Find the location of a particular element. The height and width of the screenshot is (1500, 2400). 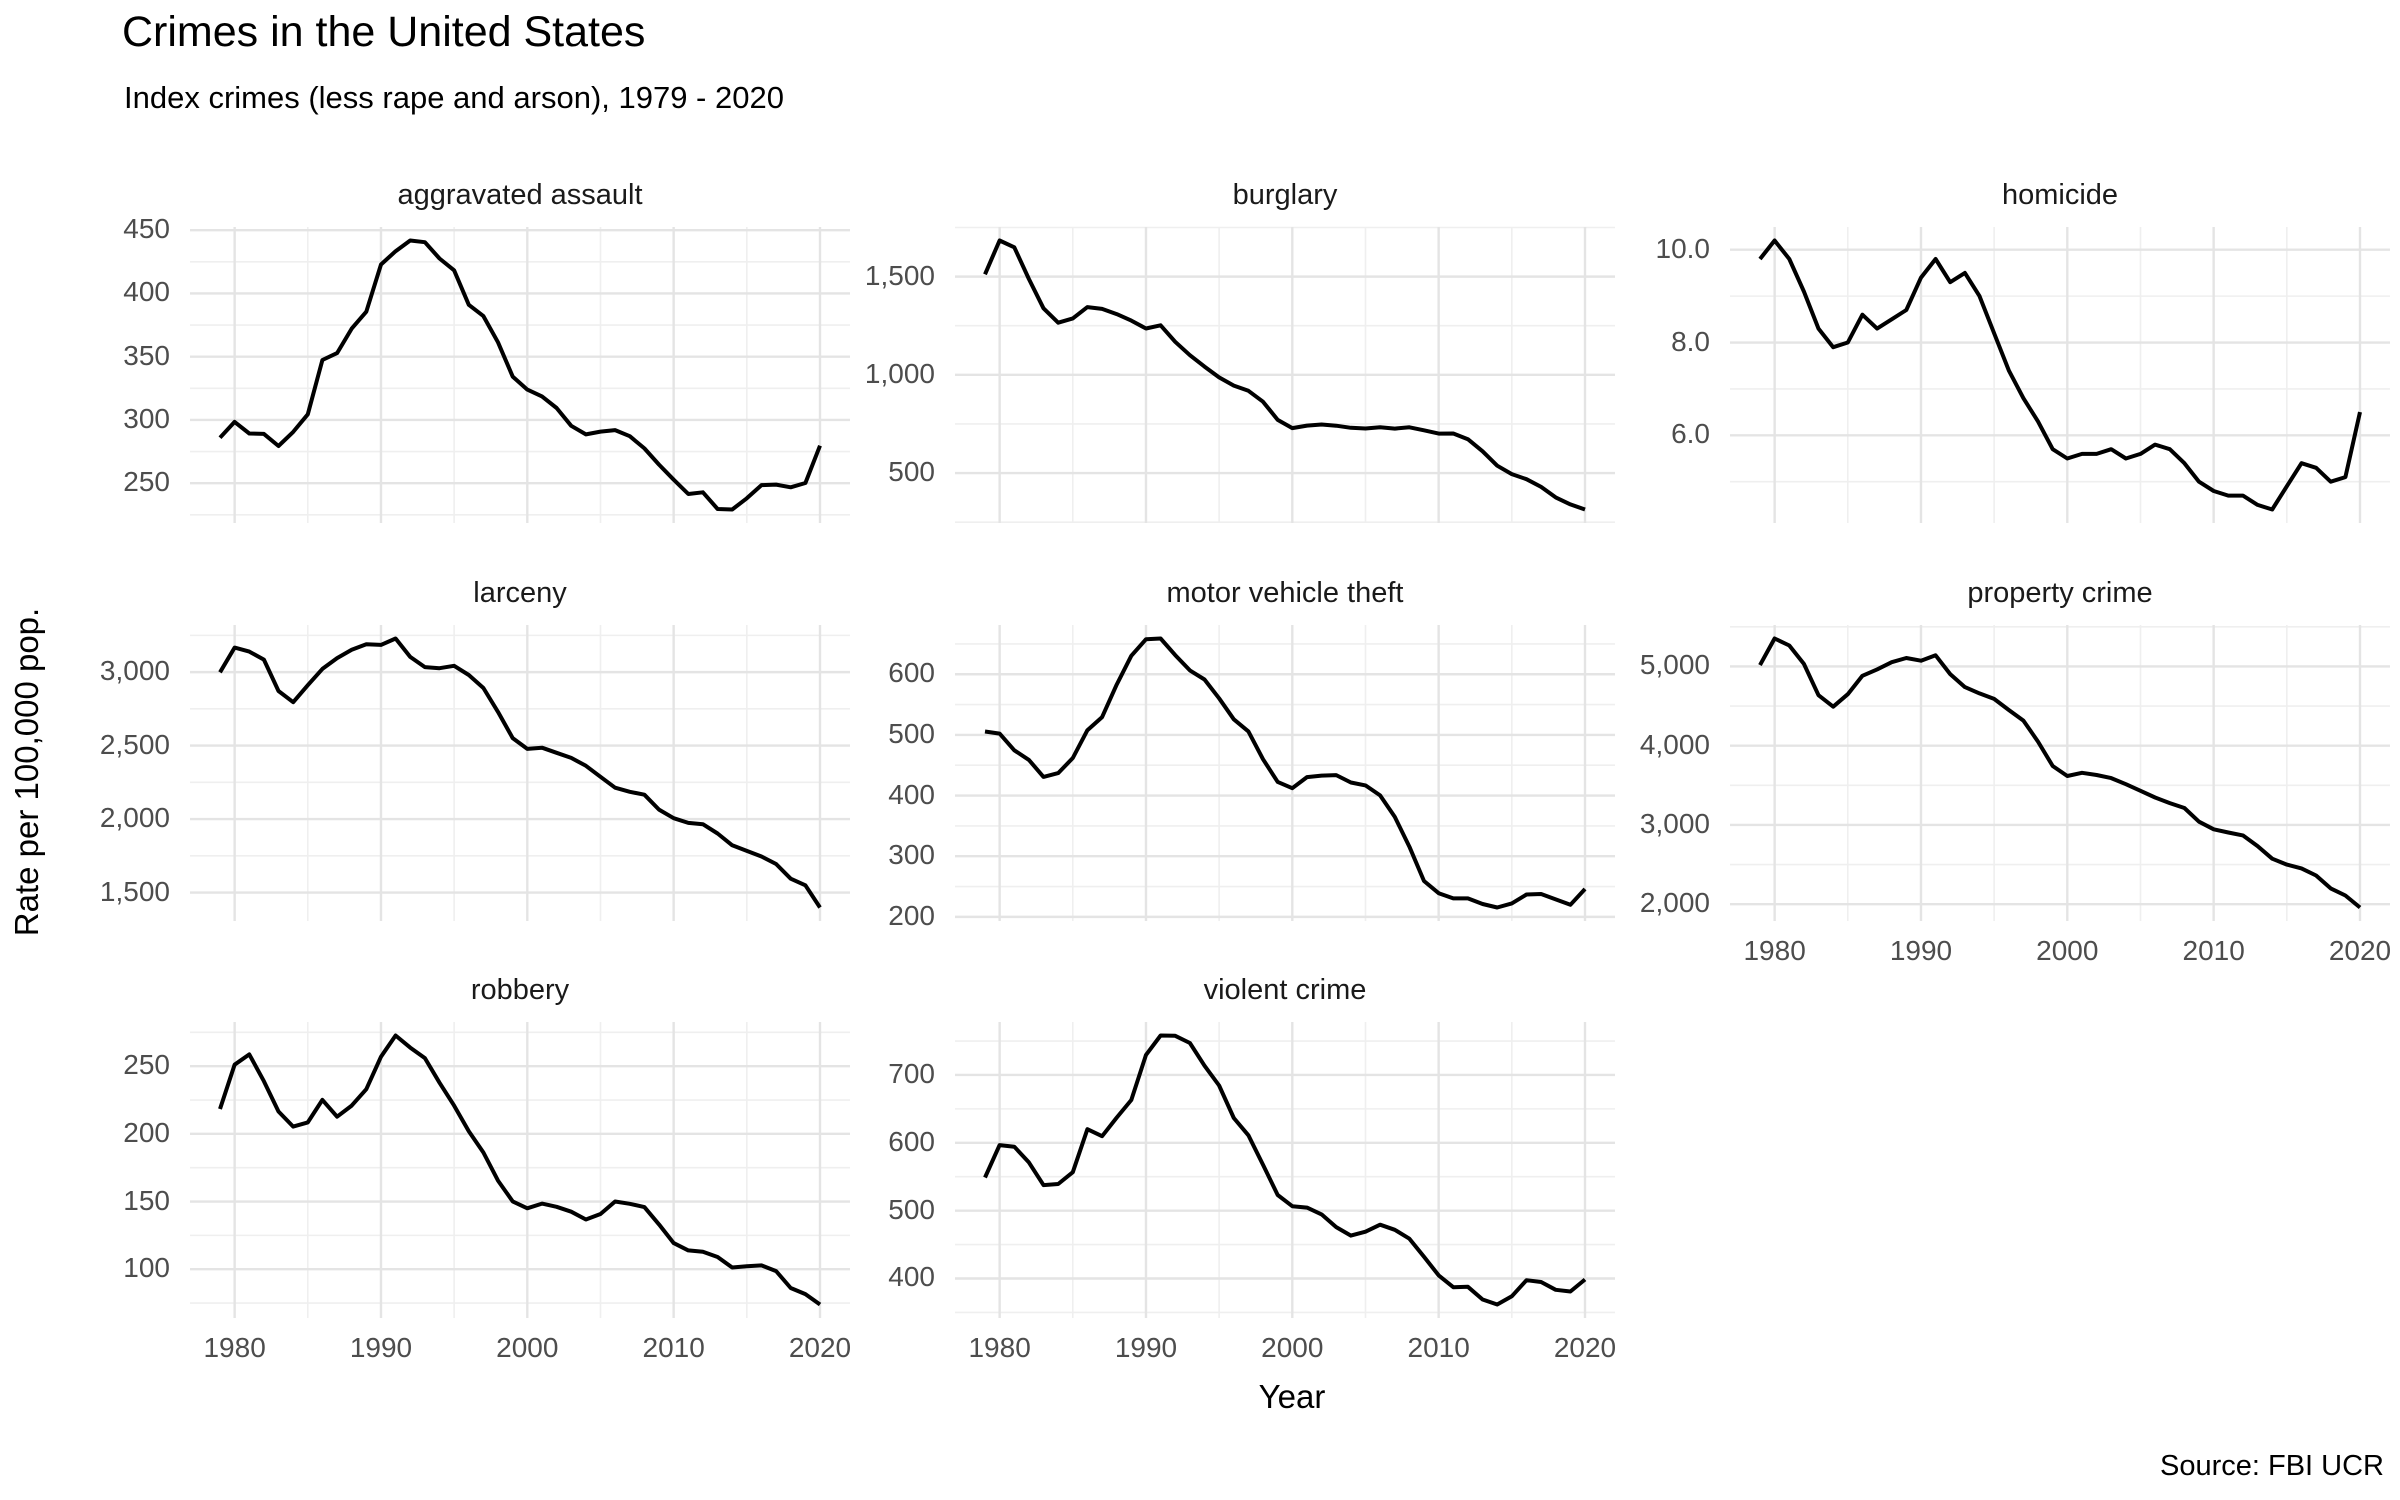

facet-title: robbery is located at coordinates (520, 990).